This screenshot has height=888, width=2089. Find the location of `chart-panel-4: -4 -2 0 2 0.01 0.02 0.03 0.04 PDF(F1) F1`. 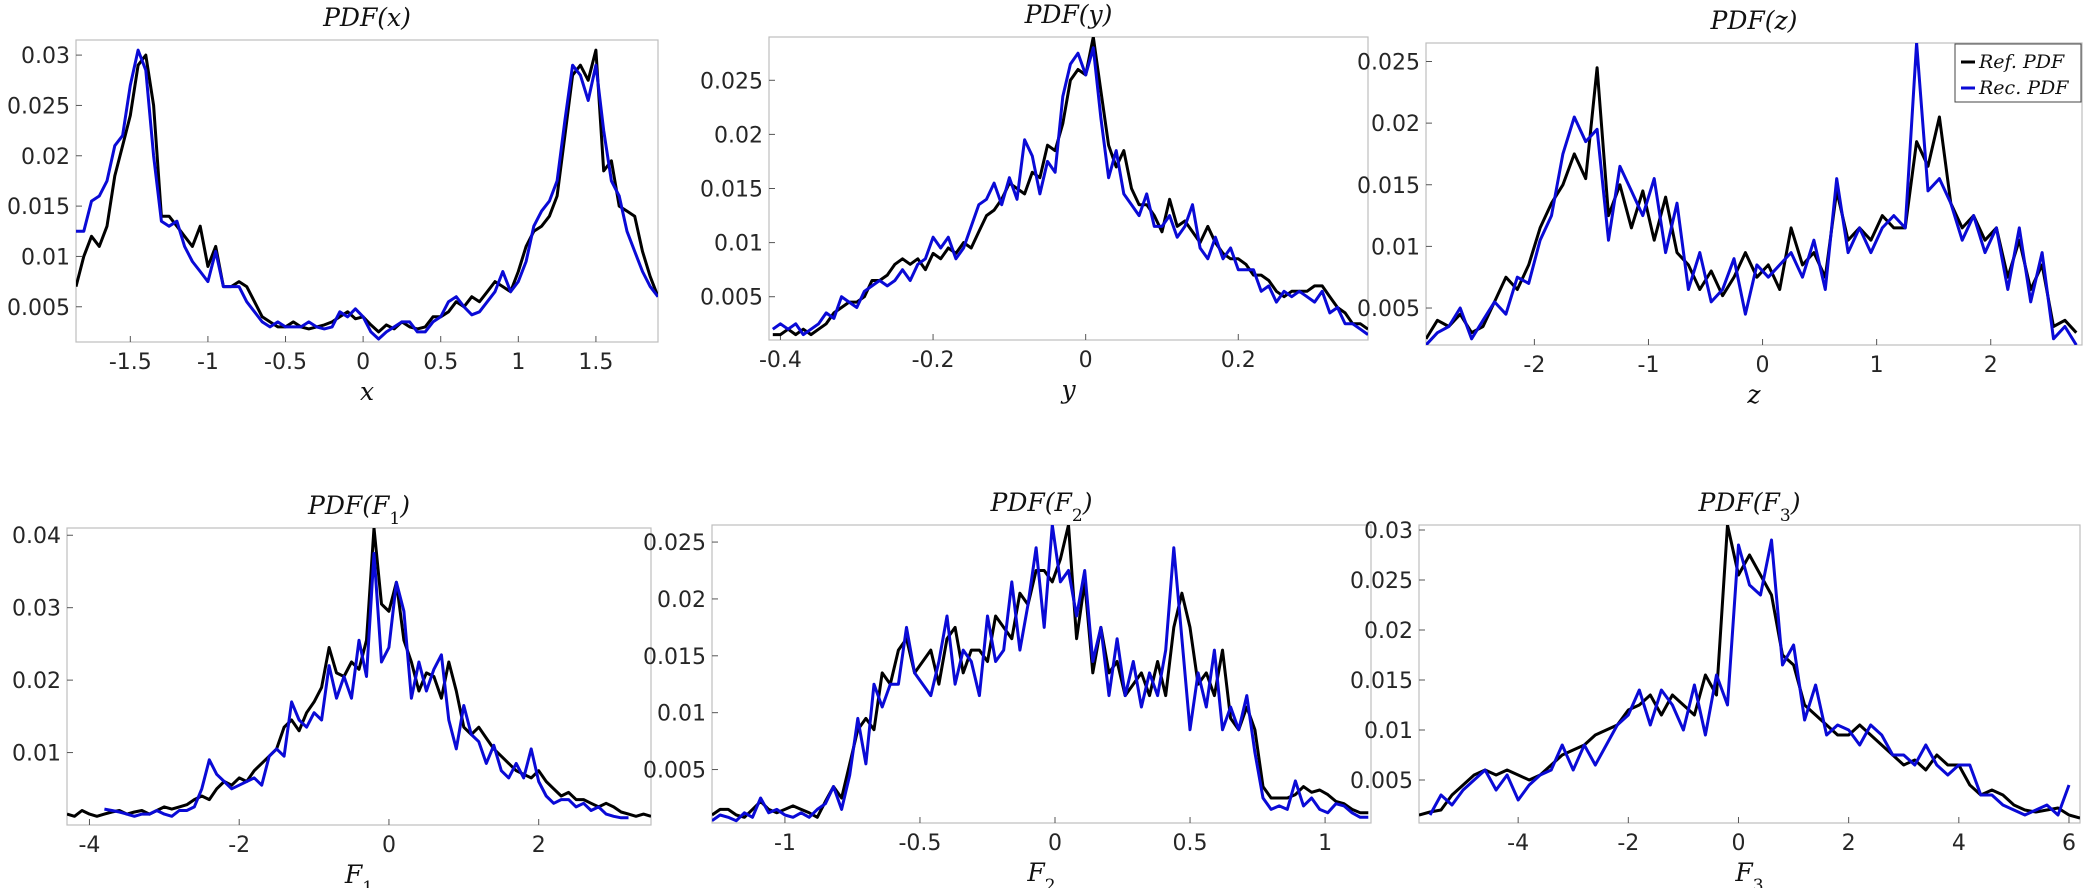

chart-panel-4: -4 -2 0 2 0.01 0.02 0.03 0.04 PDF(F1) F1 is located at coordinates (332, 689).